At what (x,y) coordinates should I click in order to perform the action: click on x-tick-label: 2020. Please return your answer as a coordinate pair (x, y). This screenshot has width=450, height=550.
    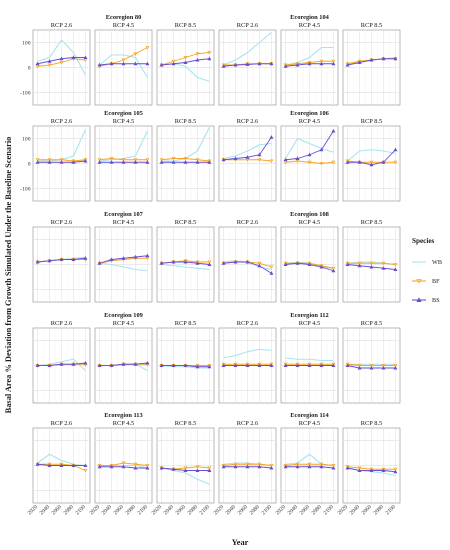
    Looking at the image, I should click on (219, 510).